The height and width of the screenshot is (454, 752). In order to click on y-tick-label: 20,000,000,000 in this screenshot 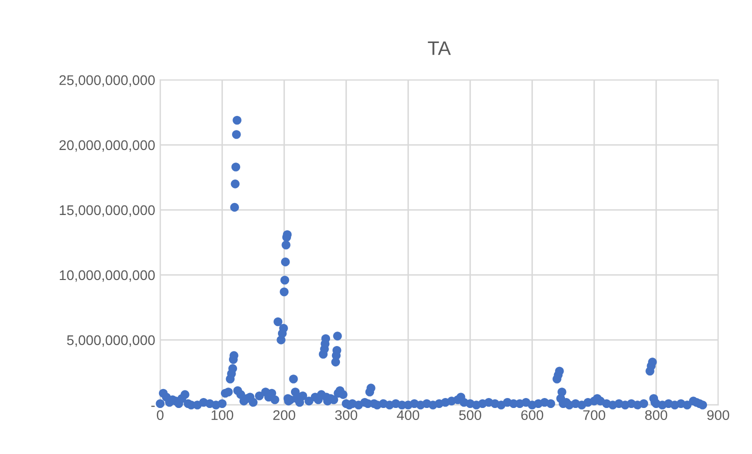, I will do `click(107, 146)`.